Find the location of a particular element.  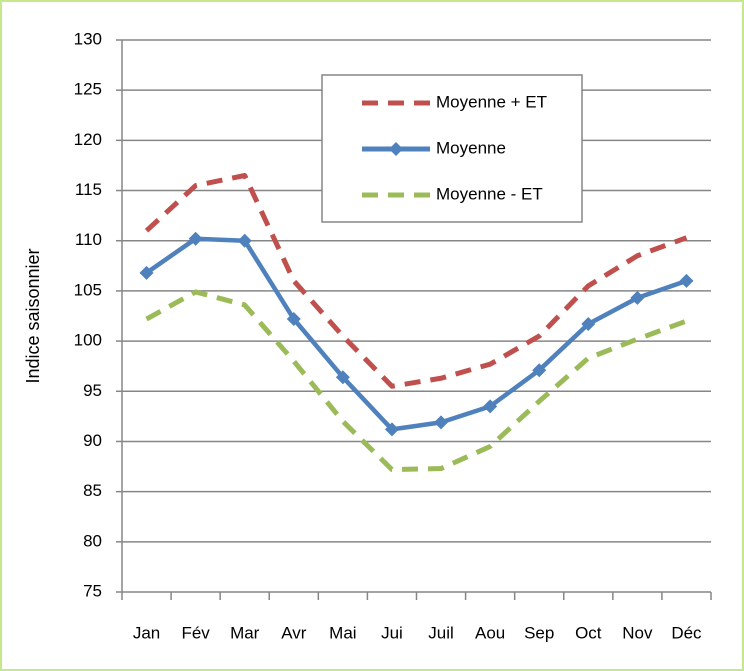

y-tick-label: 75 is located at coordinates (92, 590).